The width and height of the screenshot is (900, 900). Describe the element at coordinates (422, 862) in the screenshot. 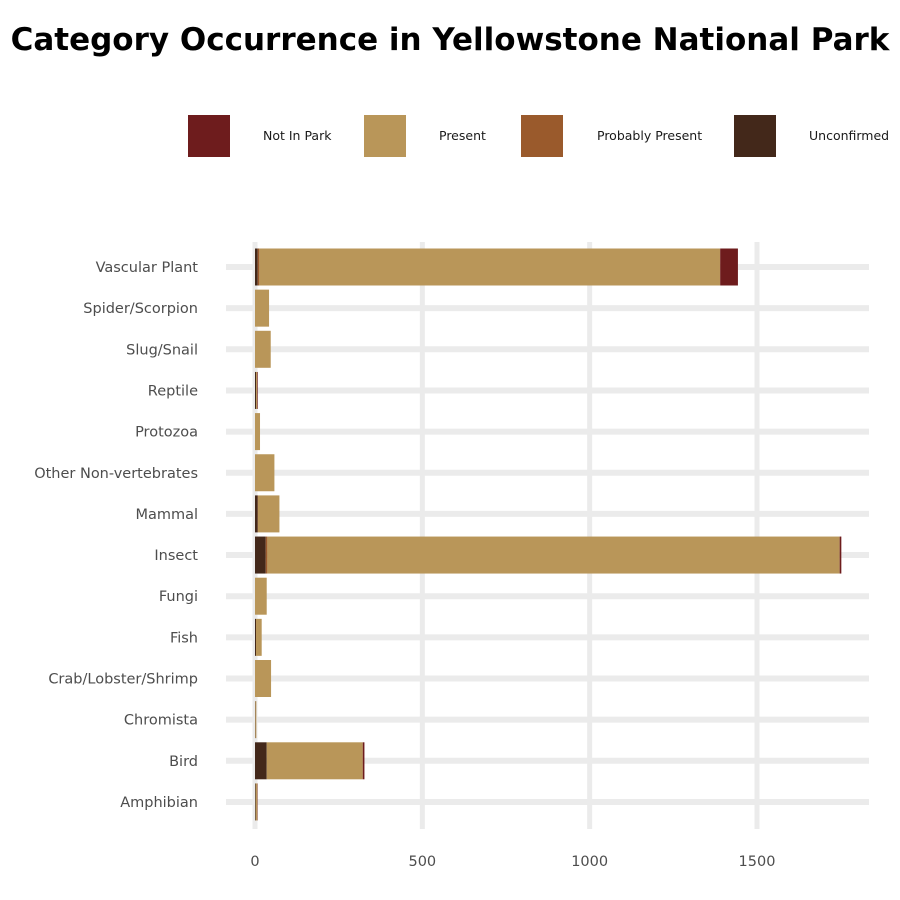

I see `x-tick-label-500: 500` at that location.